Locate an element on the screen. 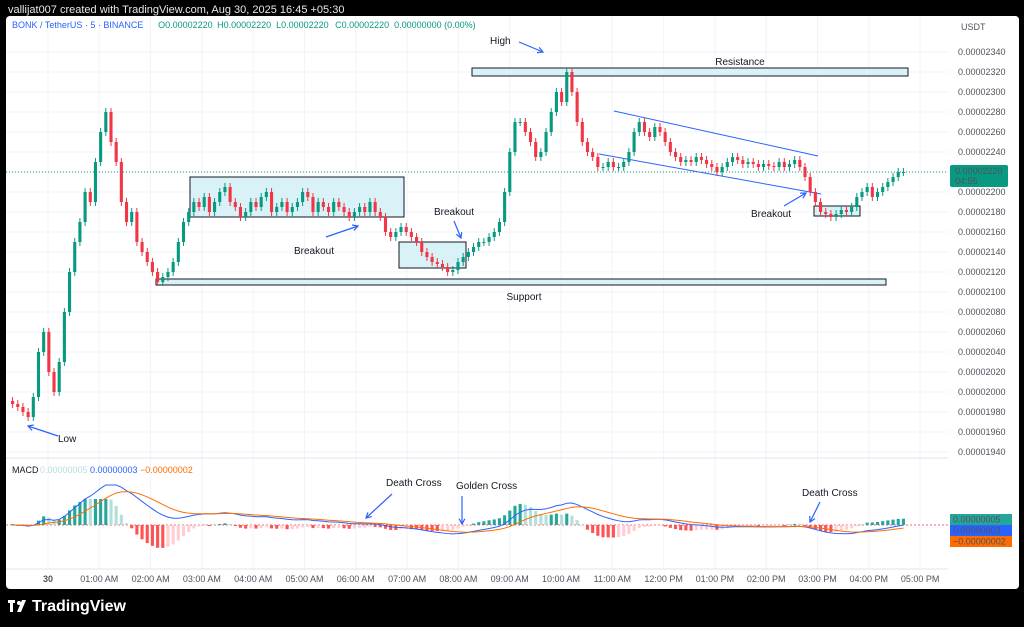 The image size is (1024, 627). x-tick-label: 03:00 AM is located at coordinates (202, 579).